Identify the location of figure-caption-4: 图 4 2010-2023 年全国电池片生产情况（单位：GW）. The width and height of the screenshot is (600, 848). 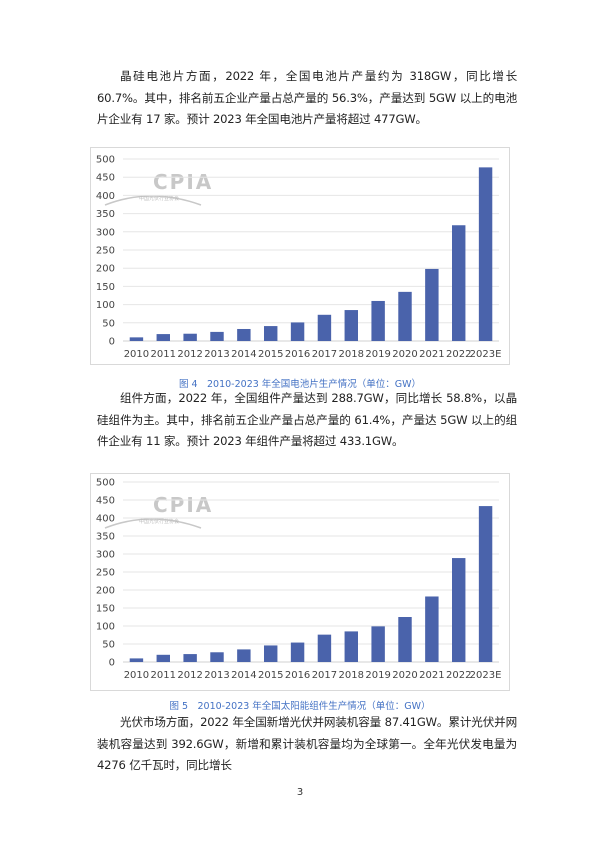
(300, 384).